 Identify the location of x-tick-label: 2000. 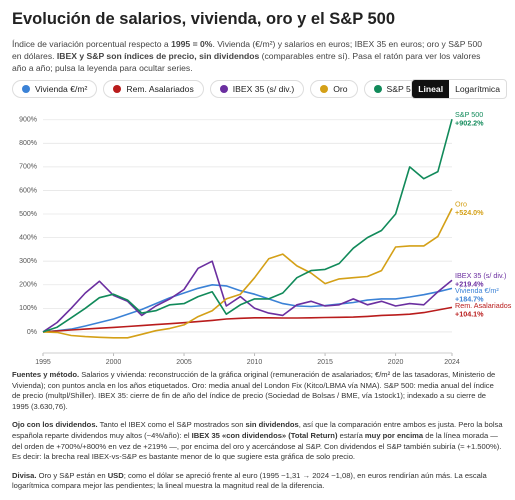
(114, 362).